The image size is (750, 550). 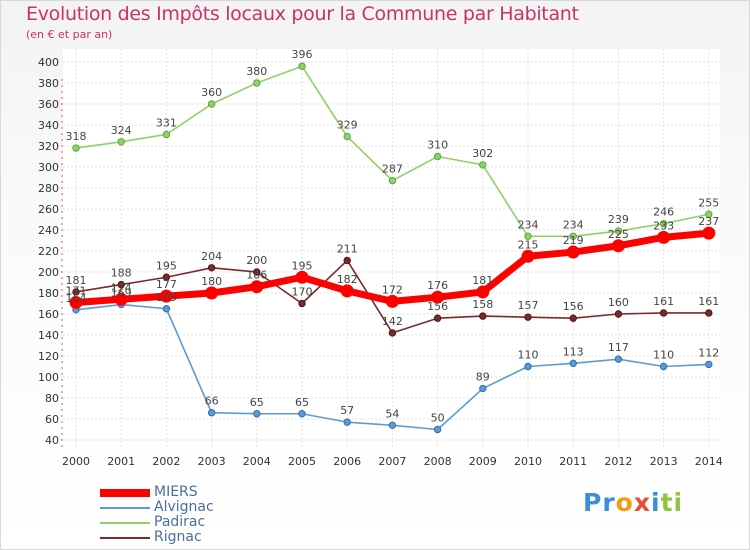 What do you see at coordinates (257, 402) in the screenshot?
I see `data-label-alvignac: 65` at bounding box center [257, 402].